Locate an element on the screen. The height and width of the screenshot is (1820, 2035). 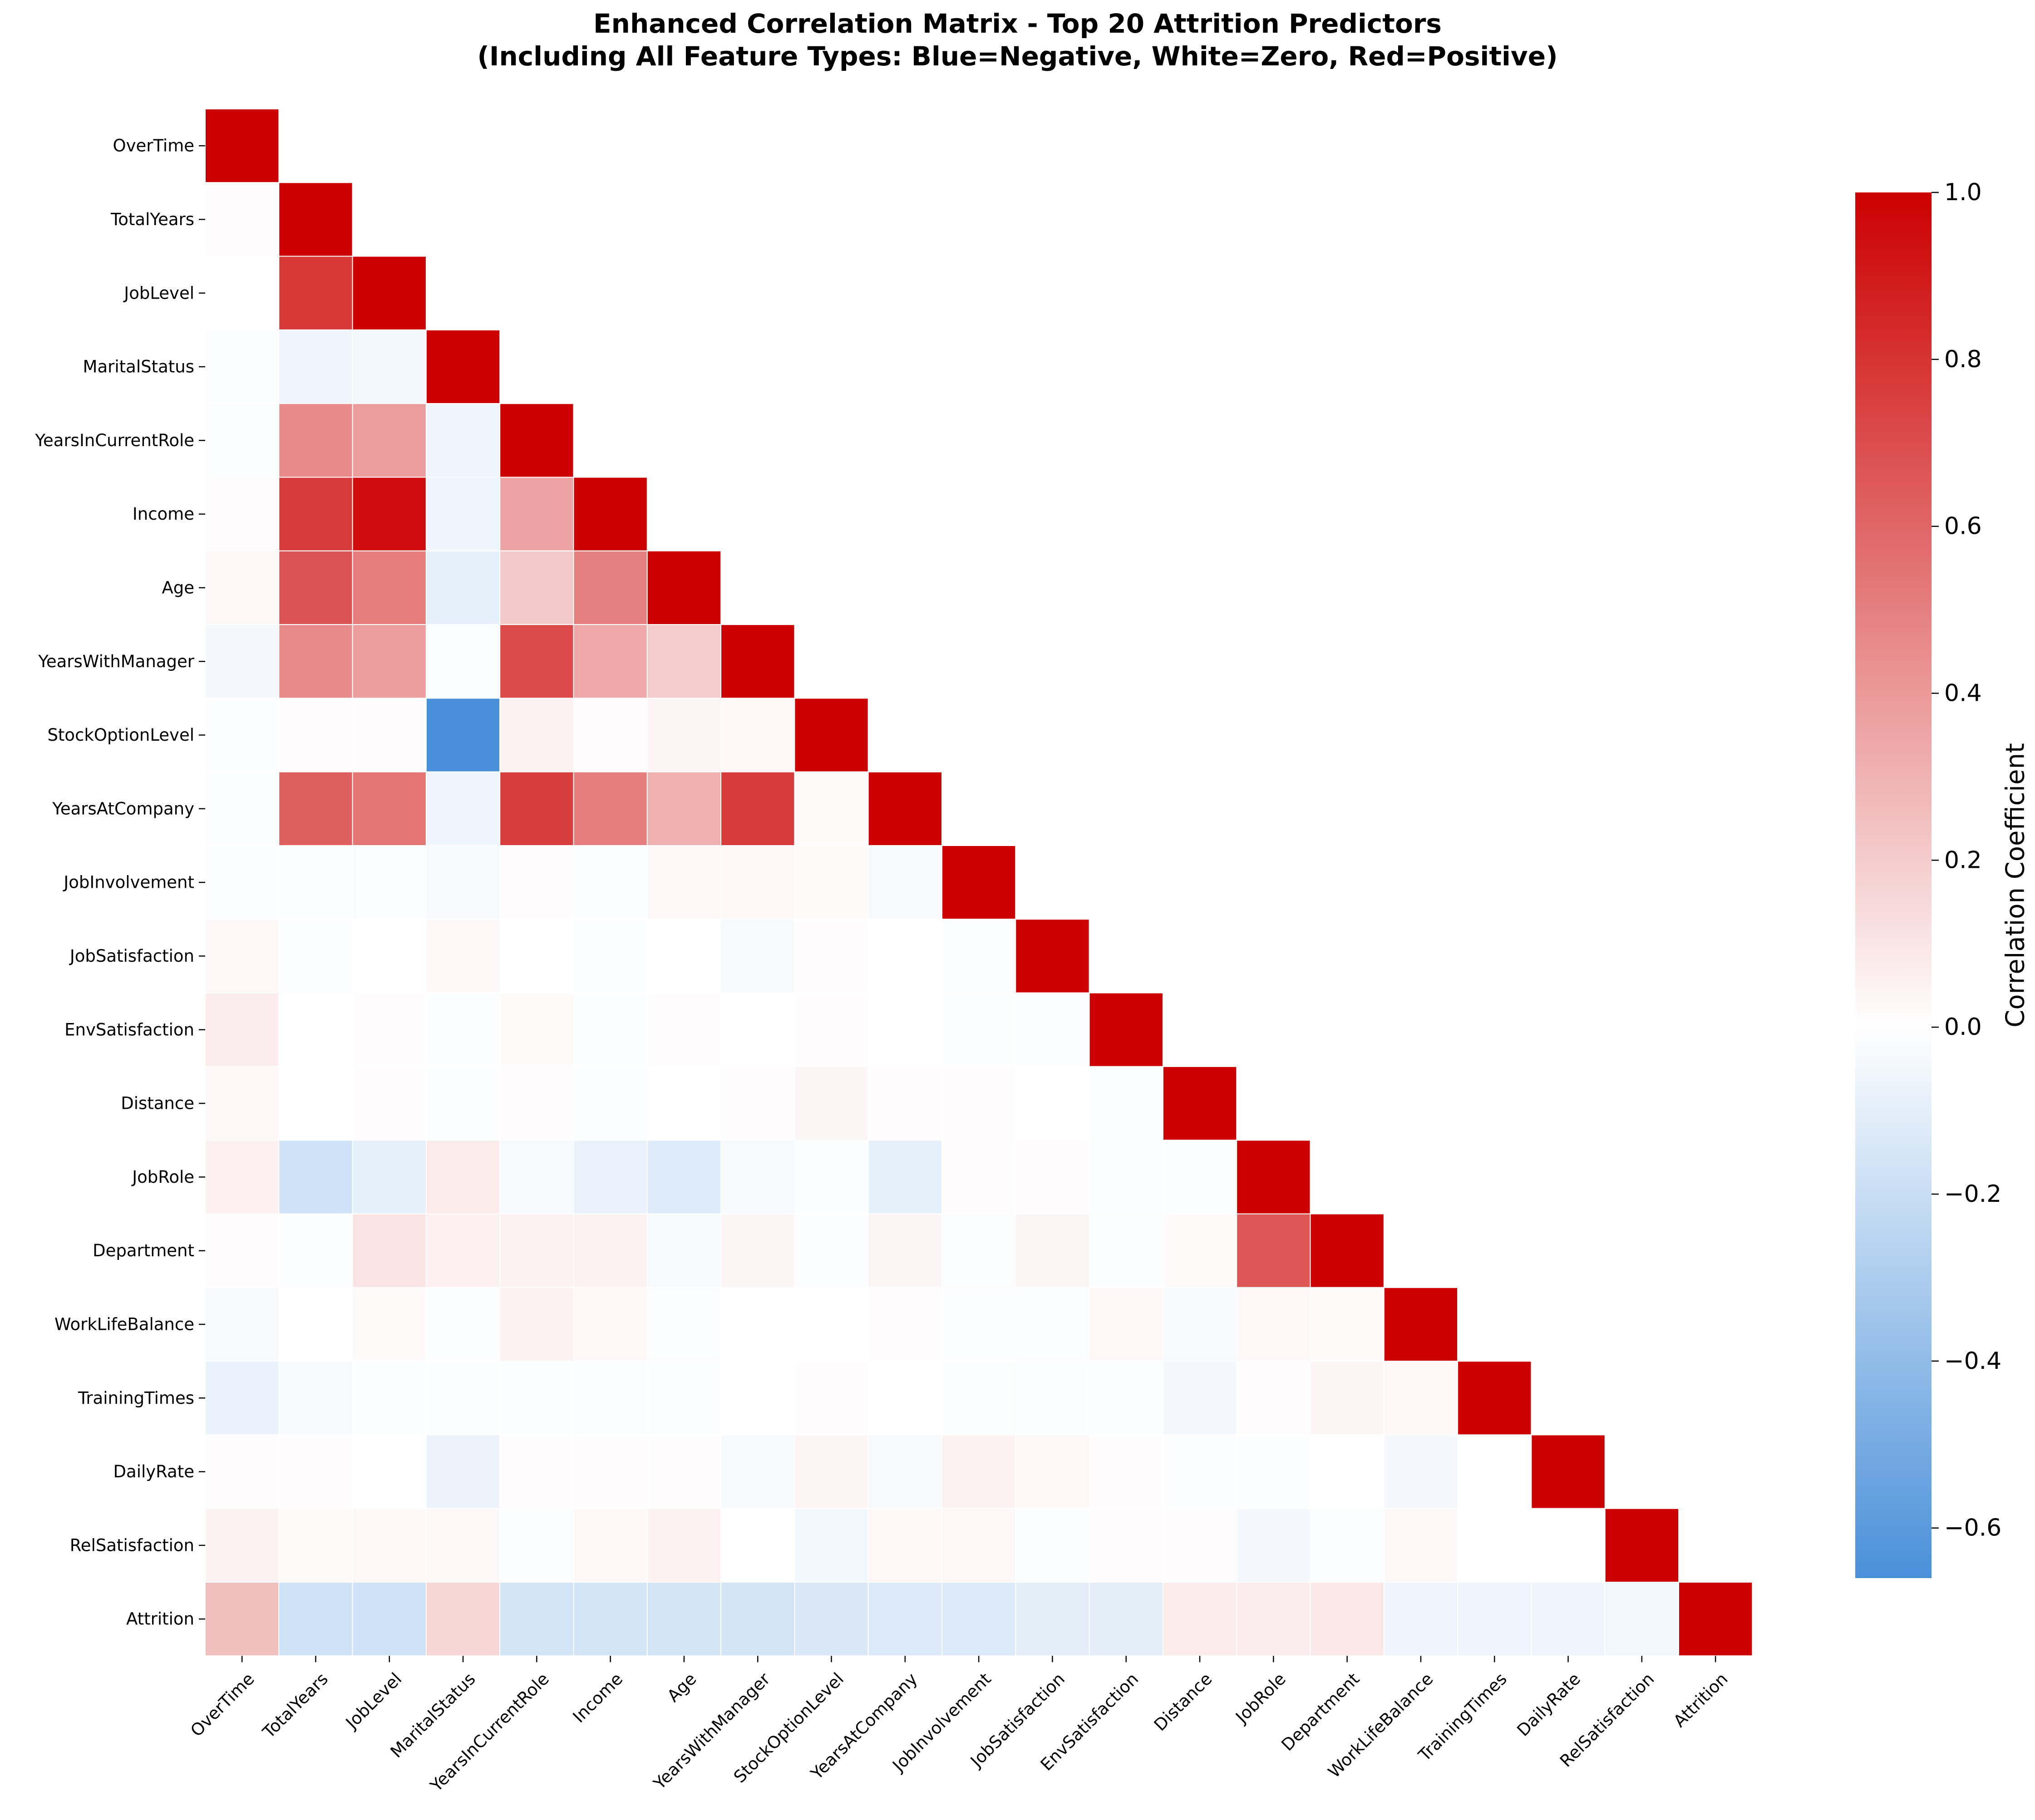
y-tick-label: YearsAtCompany is located at coordinates (123, 808).